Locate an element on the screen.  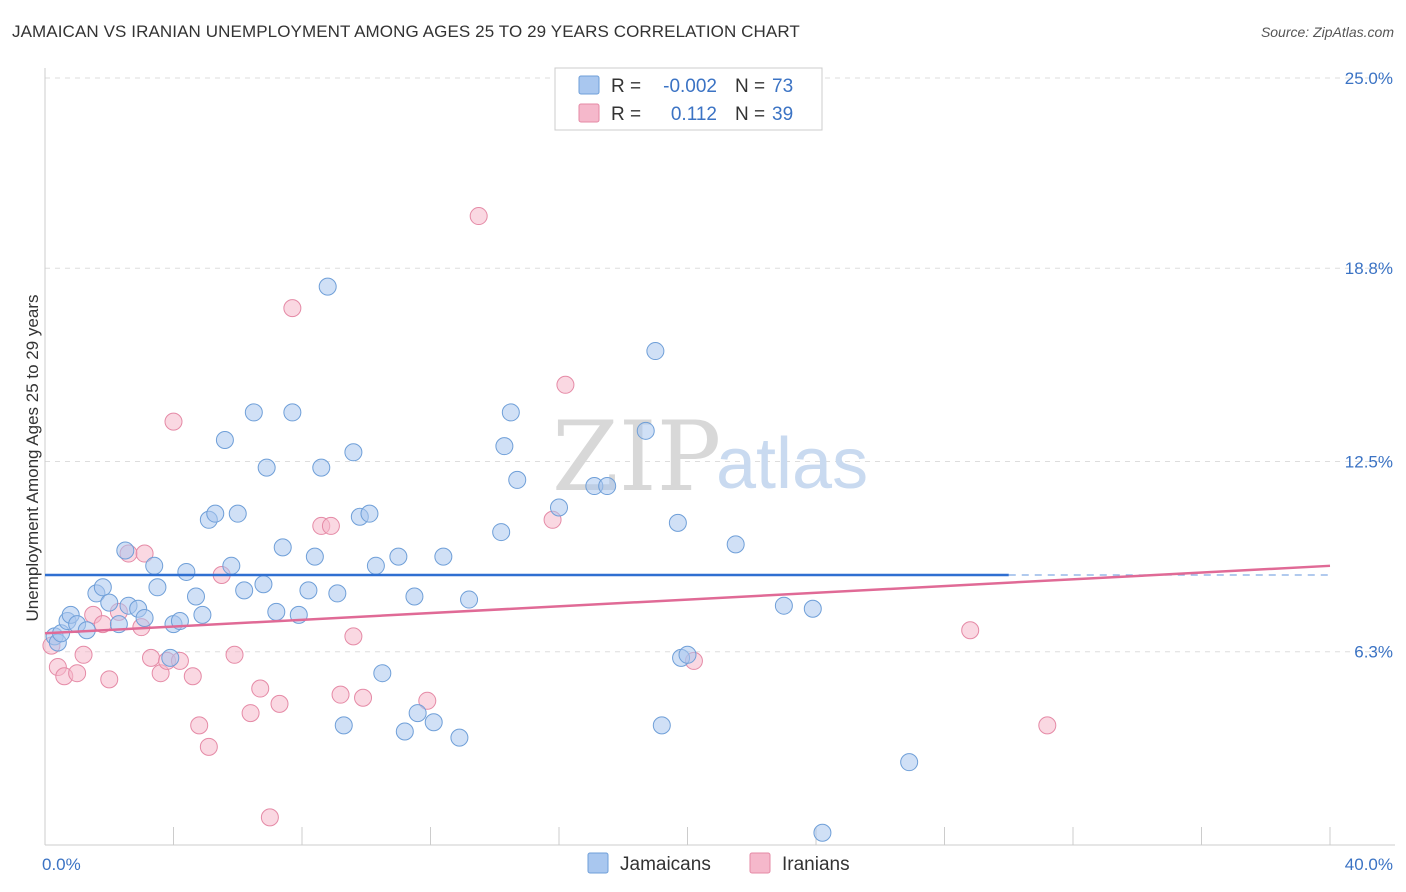
chart-source: Source: ZipAtlas.com is located at coordinates (1327, 32).